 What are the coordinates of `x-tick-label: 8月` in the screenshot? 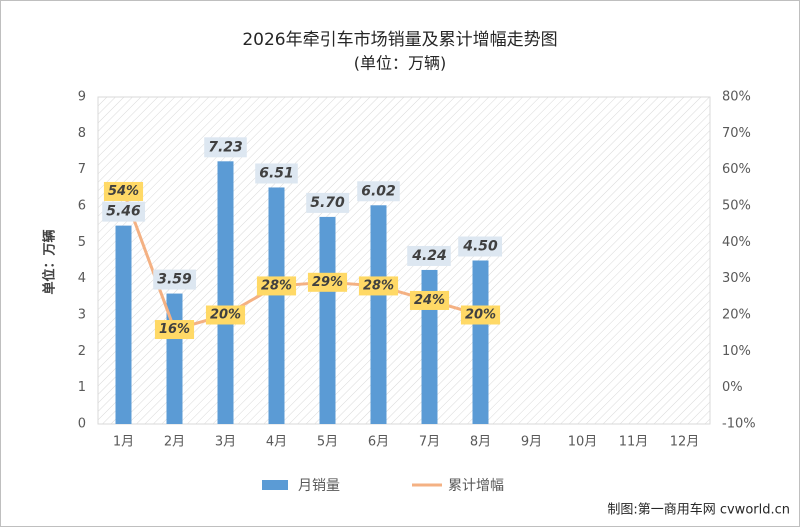 It's located at (480, 442).